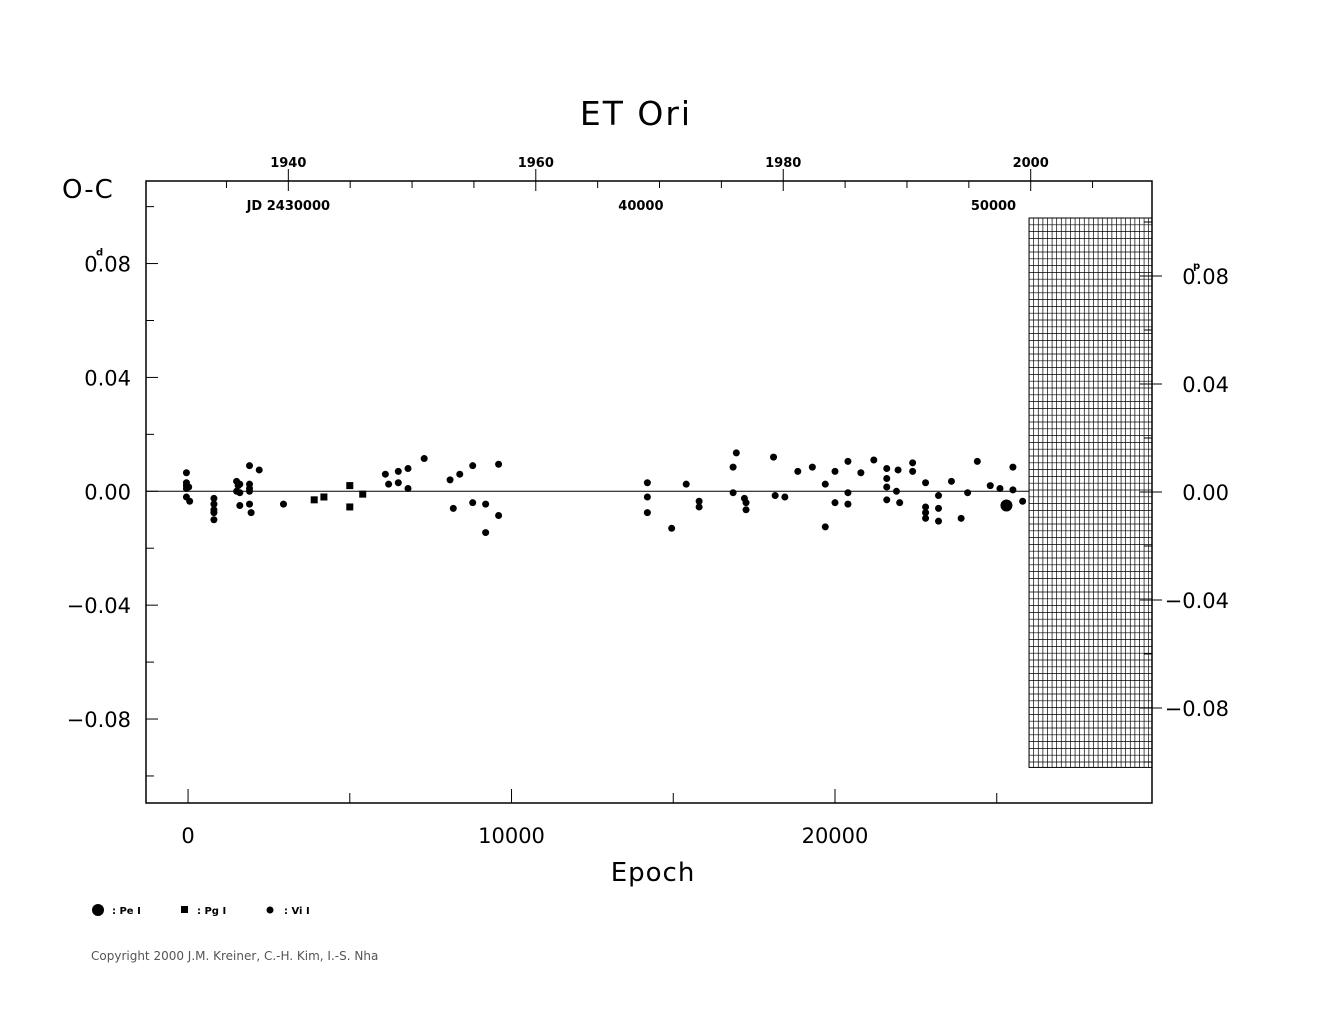  What do you see at coordinates (536, 163) in the screenshot?
I see `top-year-label: 1960` at bounding box center [536, 163].